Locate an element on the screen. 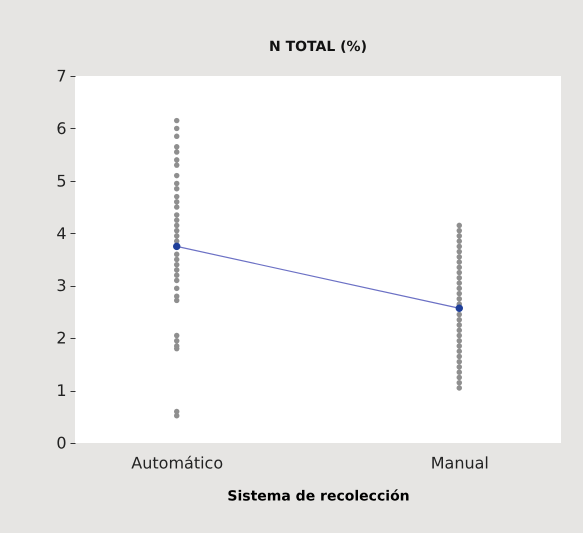 The width and height of the screenshot is (583, 533). x-axis-title: Sistema de recolección is located at coordinates (318, 496).